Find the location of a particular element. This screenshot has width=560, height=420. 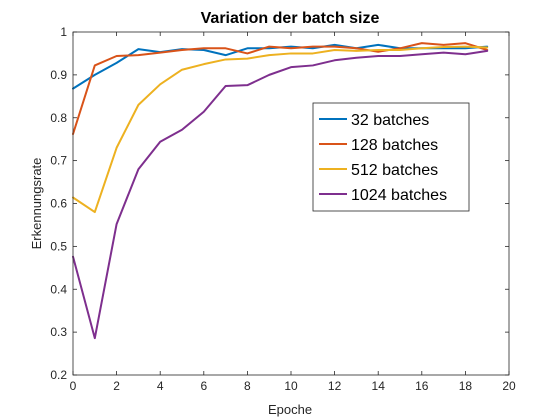

x-axis-label: Epoche is located at coordinates (290, 409).